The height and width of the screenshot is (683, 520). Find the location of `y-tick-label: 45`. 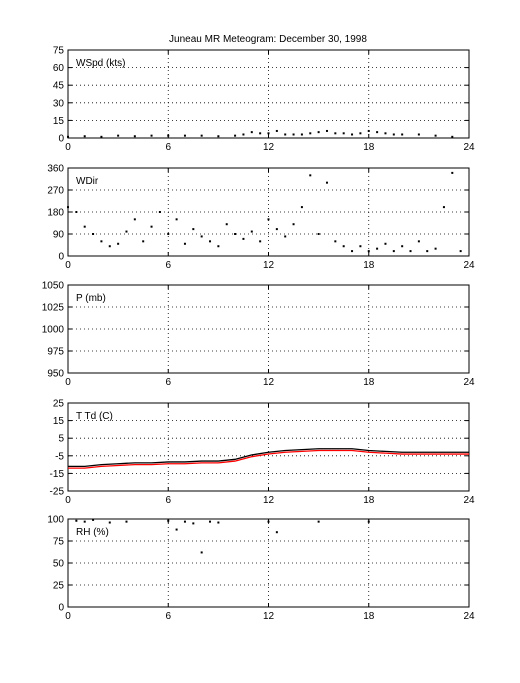

y-tick-label: 45 is located at coordinates (59, 86).